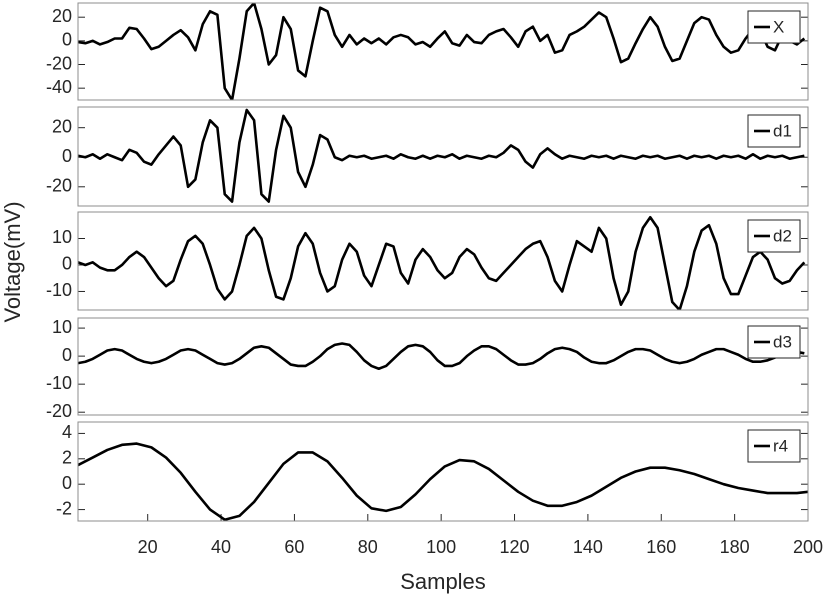 This screenshot has height=603, width=830. I want to click on x-tick-label: 120, so click(515, 547).